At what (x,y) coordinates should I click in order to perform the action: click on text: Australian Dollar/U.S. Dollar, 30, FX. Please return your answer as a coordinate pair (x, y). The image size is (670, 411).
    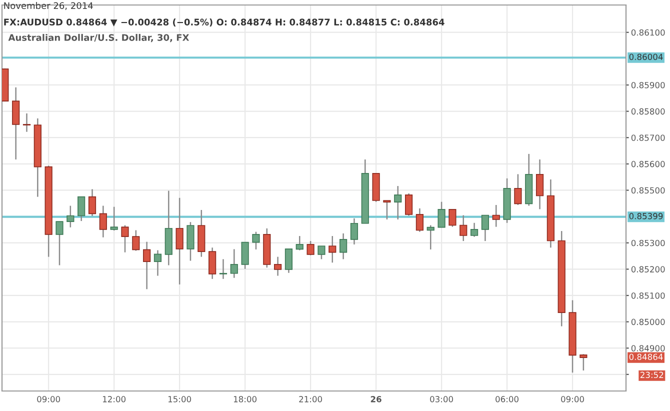
    Looking at the image, I should click on (99, 38).